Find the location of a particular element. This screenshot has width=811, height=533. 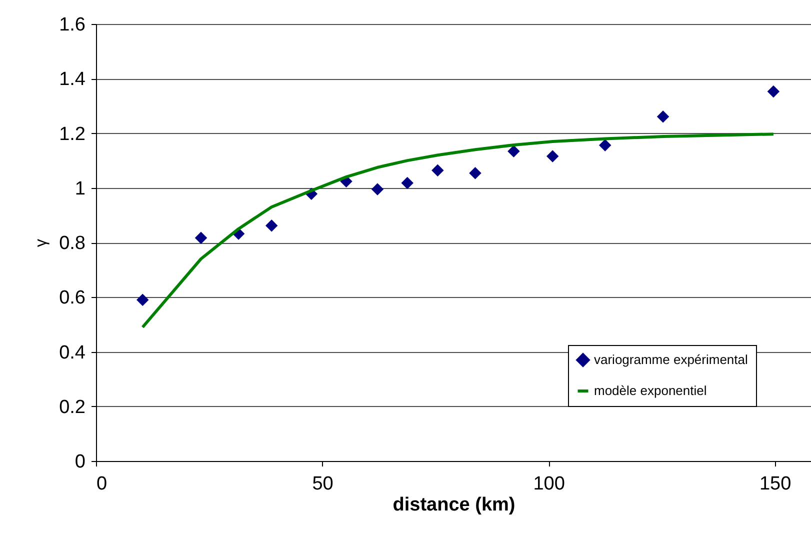

x-axis-title: distance (km) is located at coordinates (454, 505).